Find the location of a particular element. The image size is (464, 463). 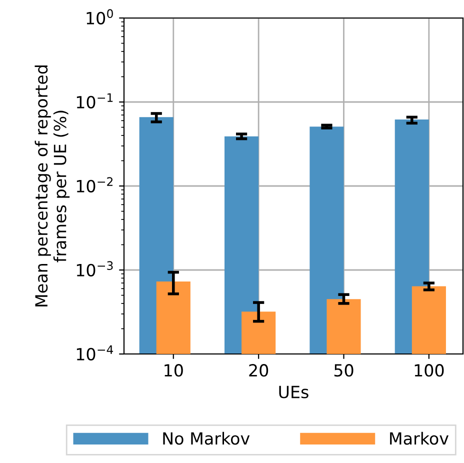

x-tick-label: 100 is located at coordinates (429, 370).